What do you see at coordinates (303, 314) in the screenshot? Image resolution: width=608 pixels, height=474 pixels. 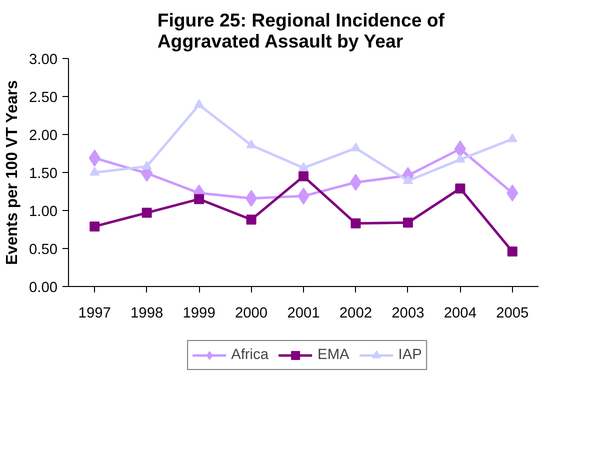 I see `x-tick-label: 2001` at bounding box center [303, 314].